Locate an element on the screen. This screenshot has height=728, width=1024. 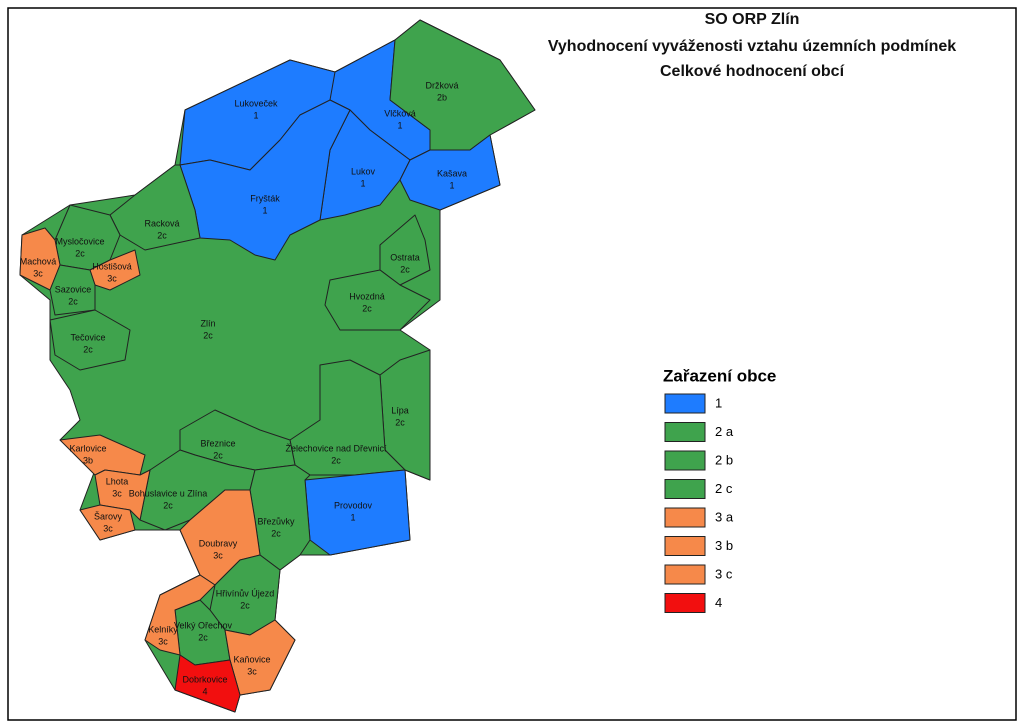
region-name: Velký Ořechov is located at coordinates (203, 625).